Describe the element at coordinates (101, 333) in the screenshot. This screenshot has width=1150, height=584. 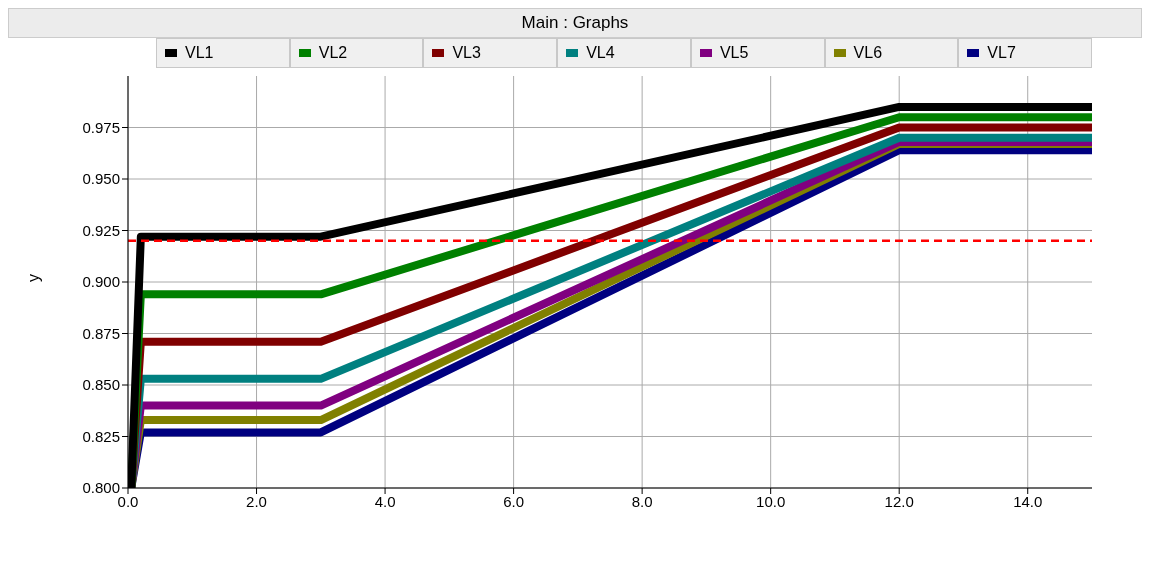
I see `y-tick-label: 0.875` at that location.